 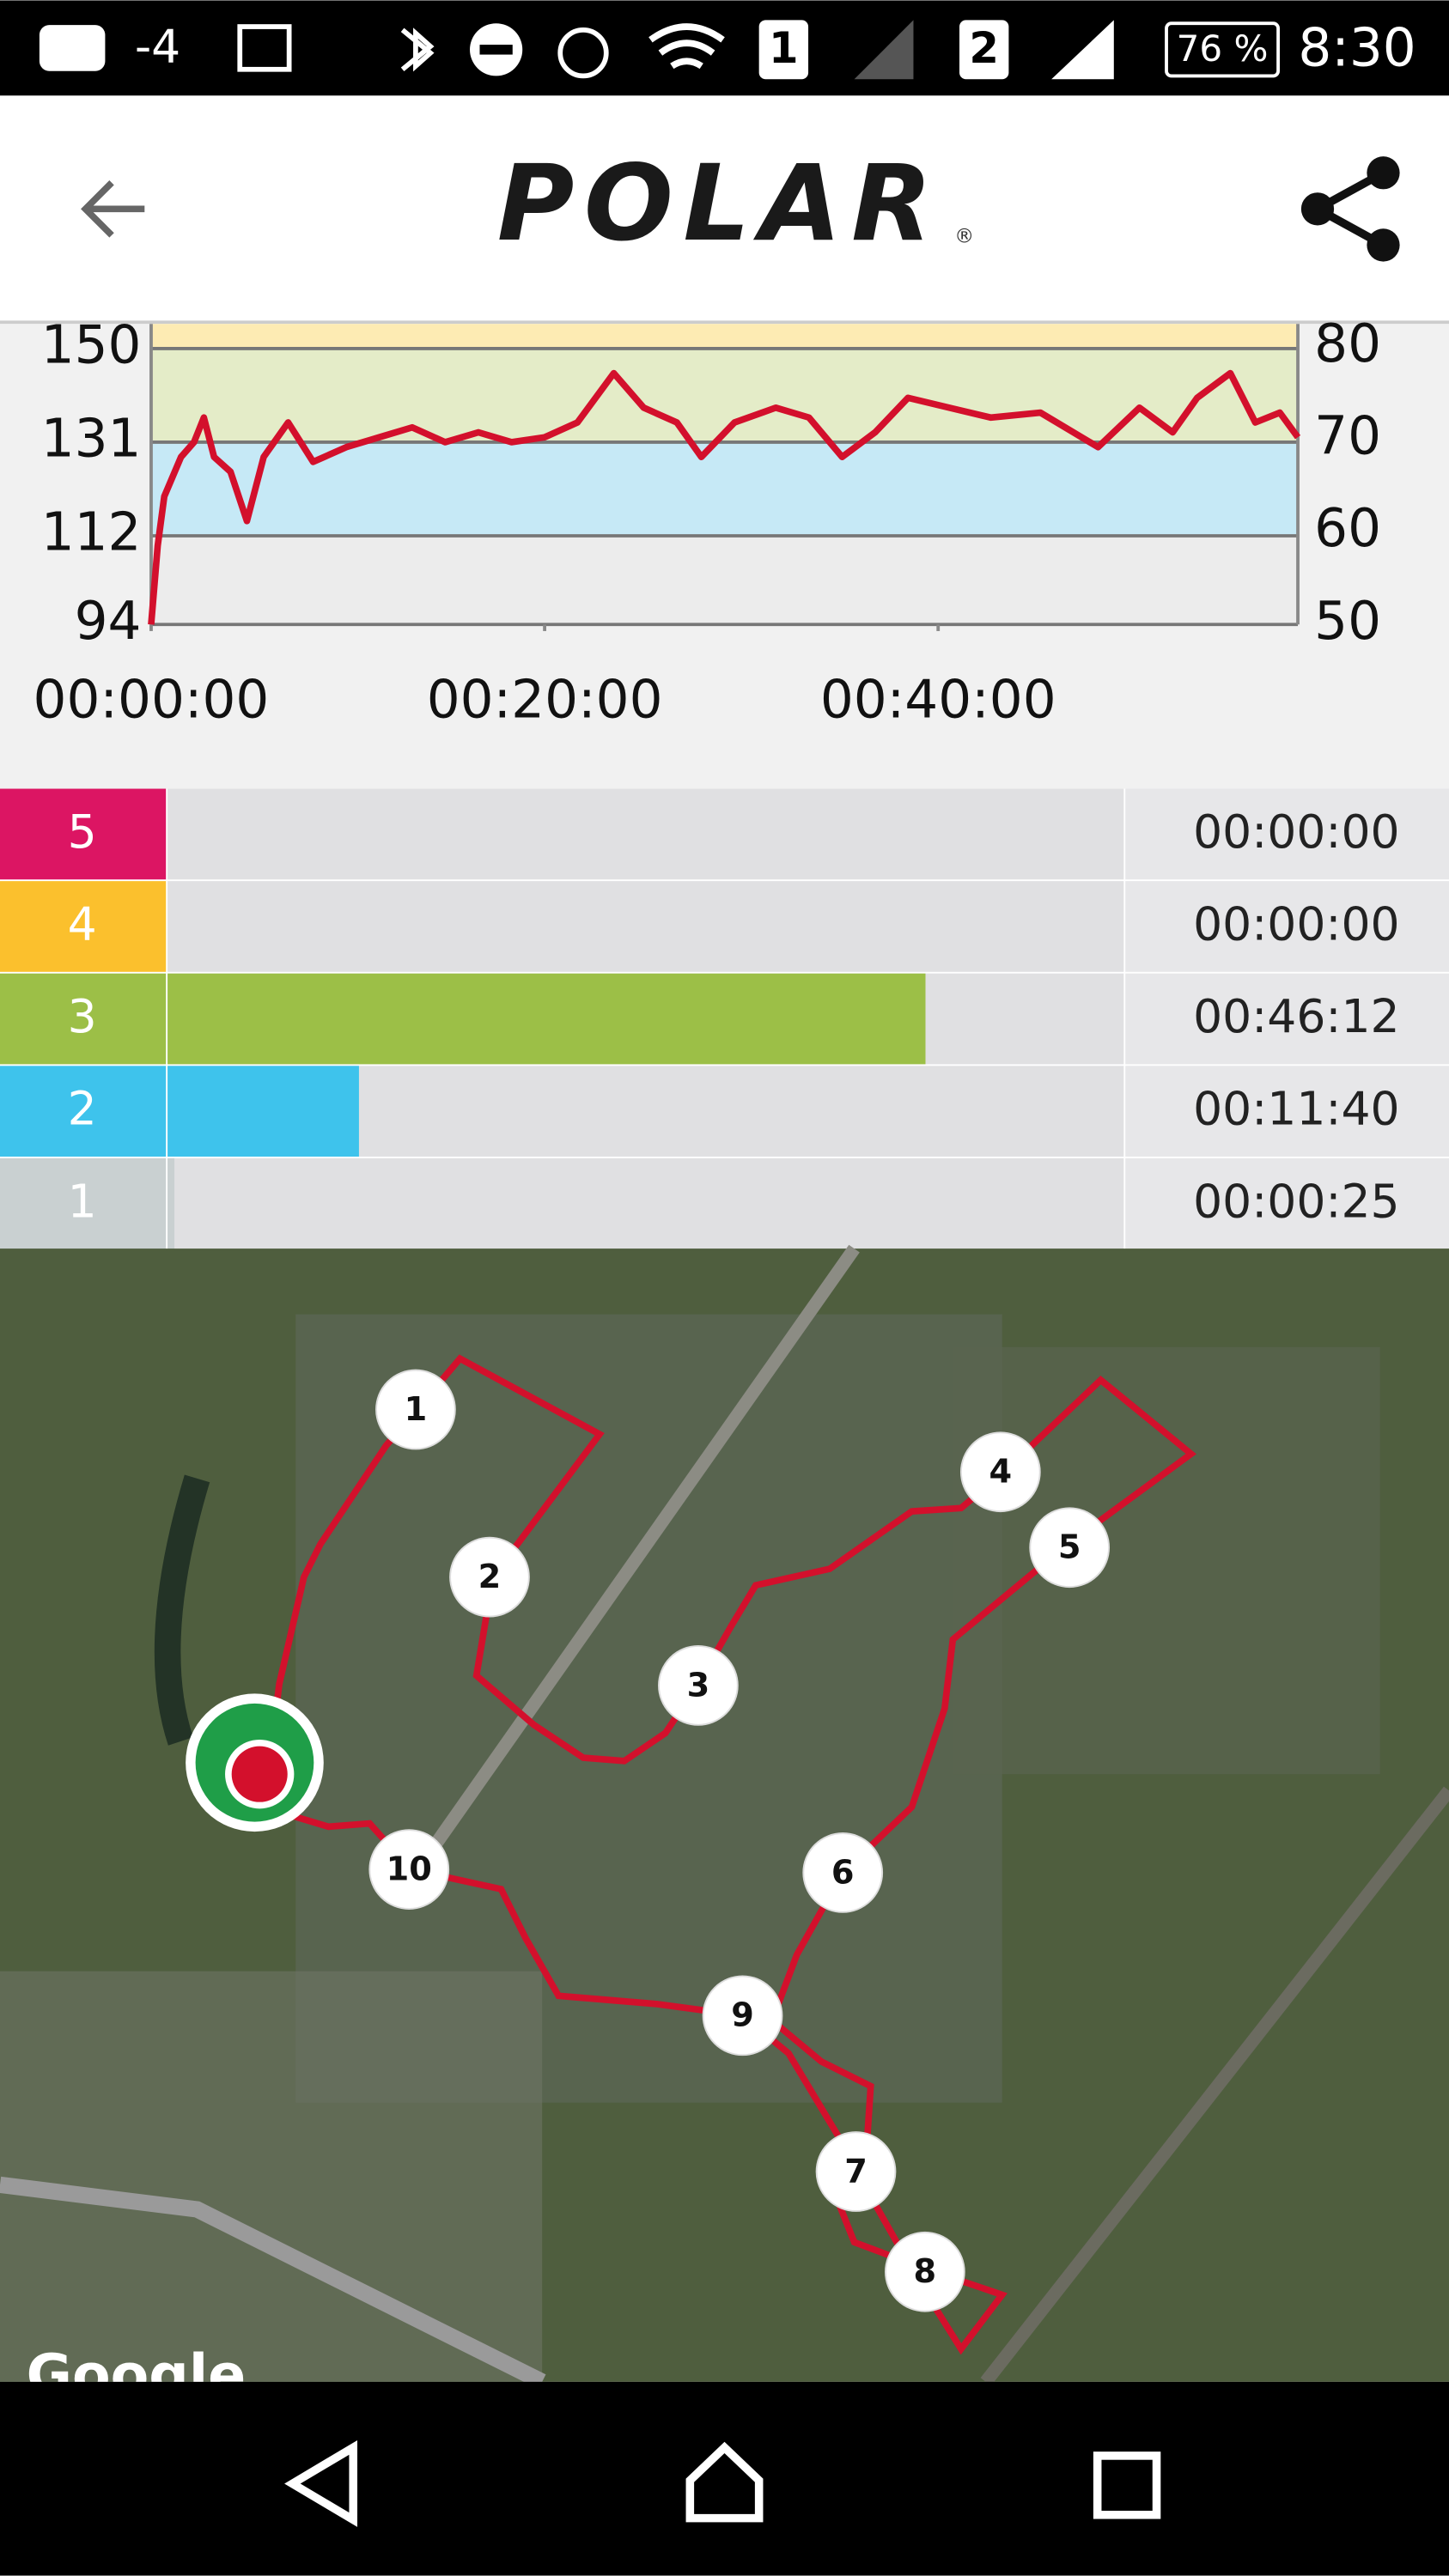 I want to click on zone-label: 5, so click(x=82, y=832).